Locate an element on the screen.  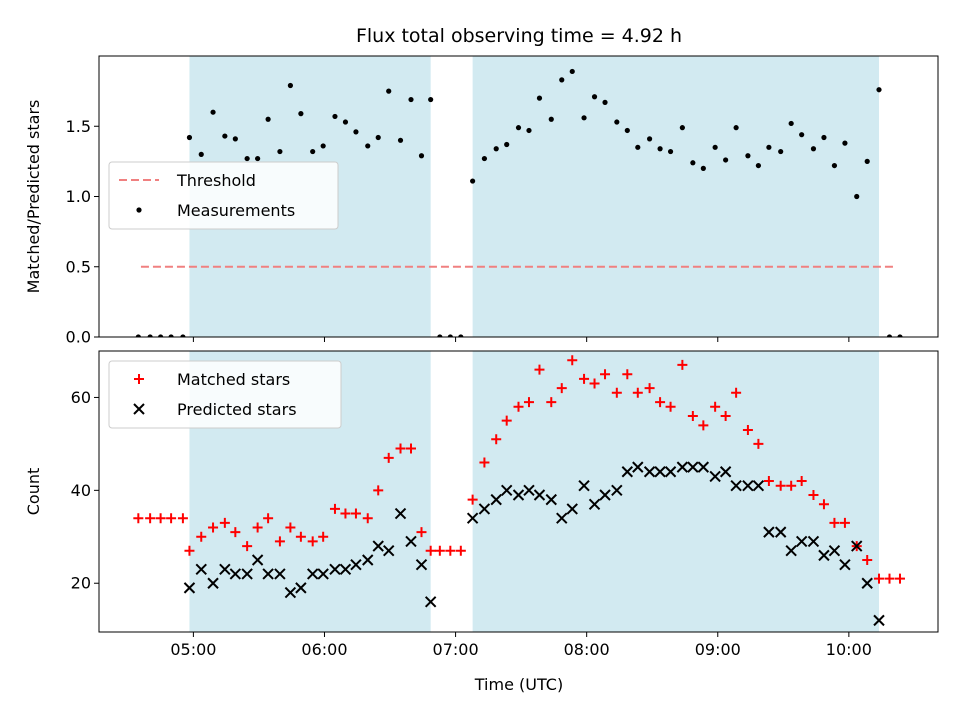
y-tick-label: 1.0 is located at coordinates (78, 196).